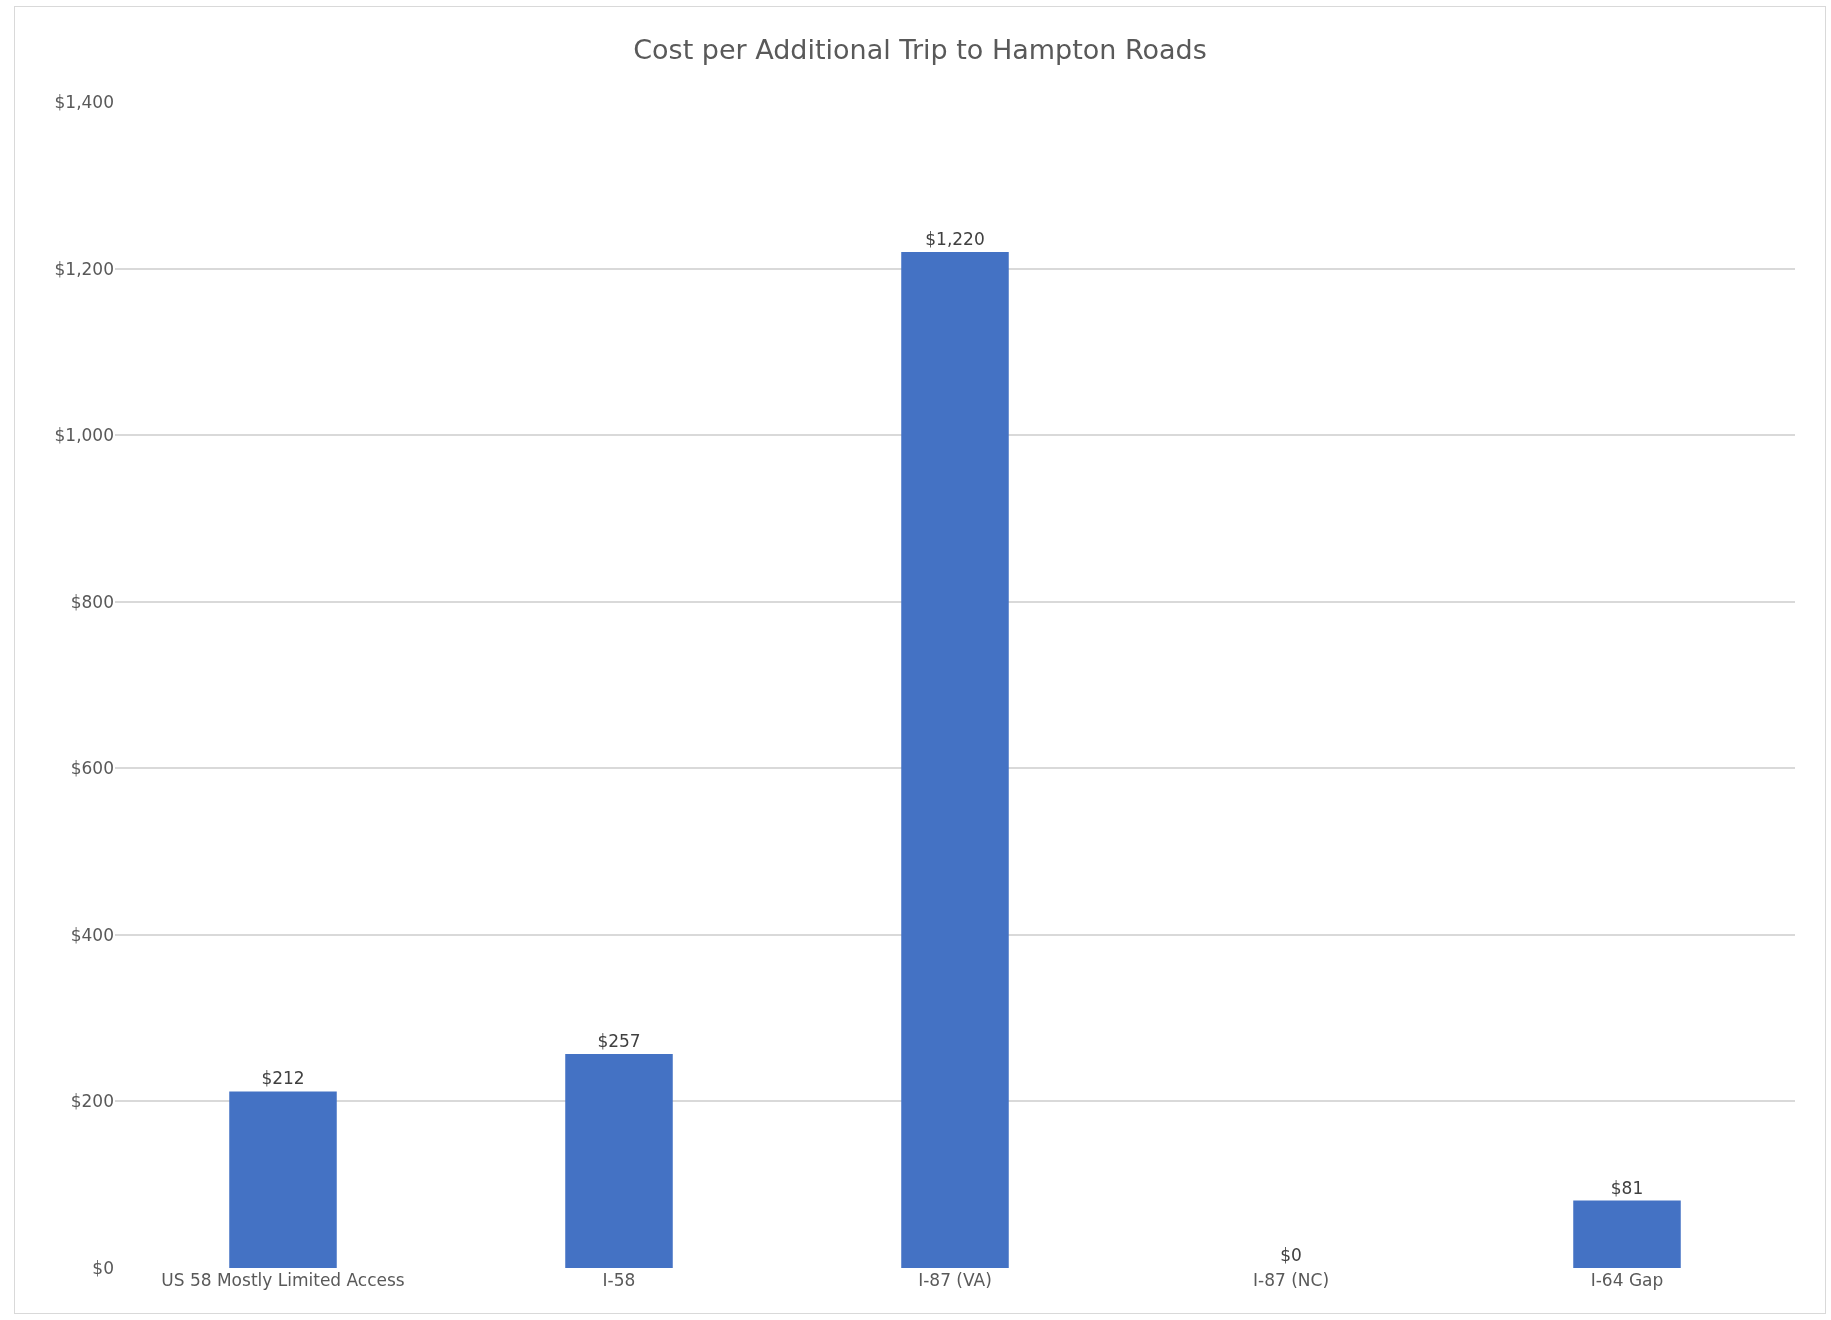 The width and height of the screenshot is (1831, 1320). Describe the element at coordinates (103, 1267) in the screenshot. I see `y-tick-label: $0` at that location.